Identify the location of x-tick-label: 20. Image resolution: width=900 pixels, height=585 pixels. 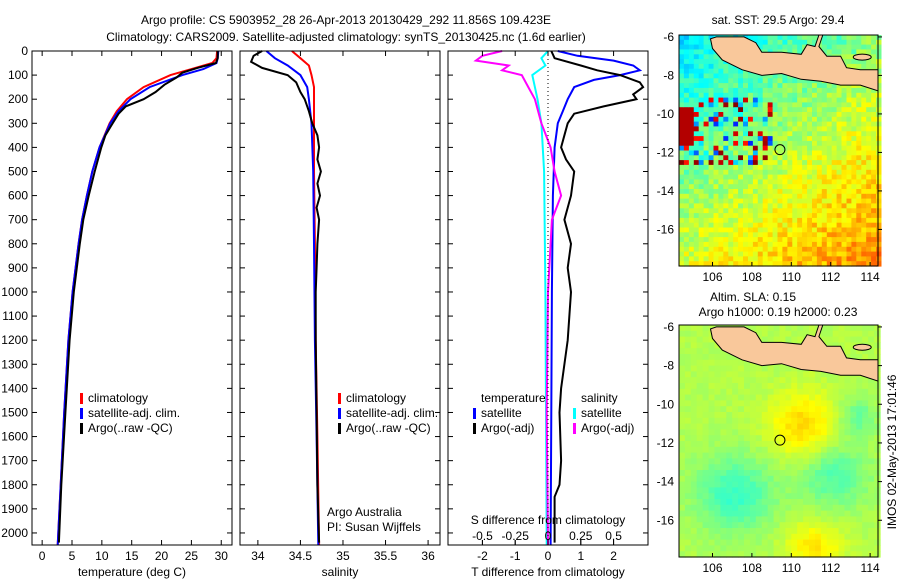
(162, 556).